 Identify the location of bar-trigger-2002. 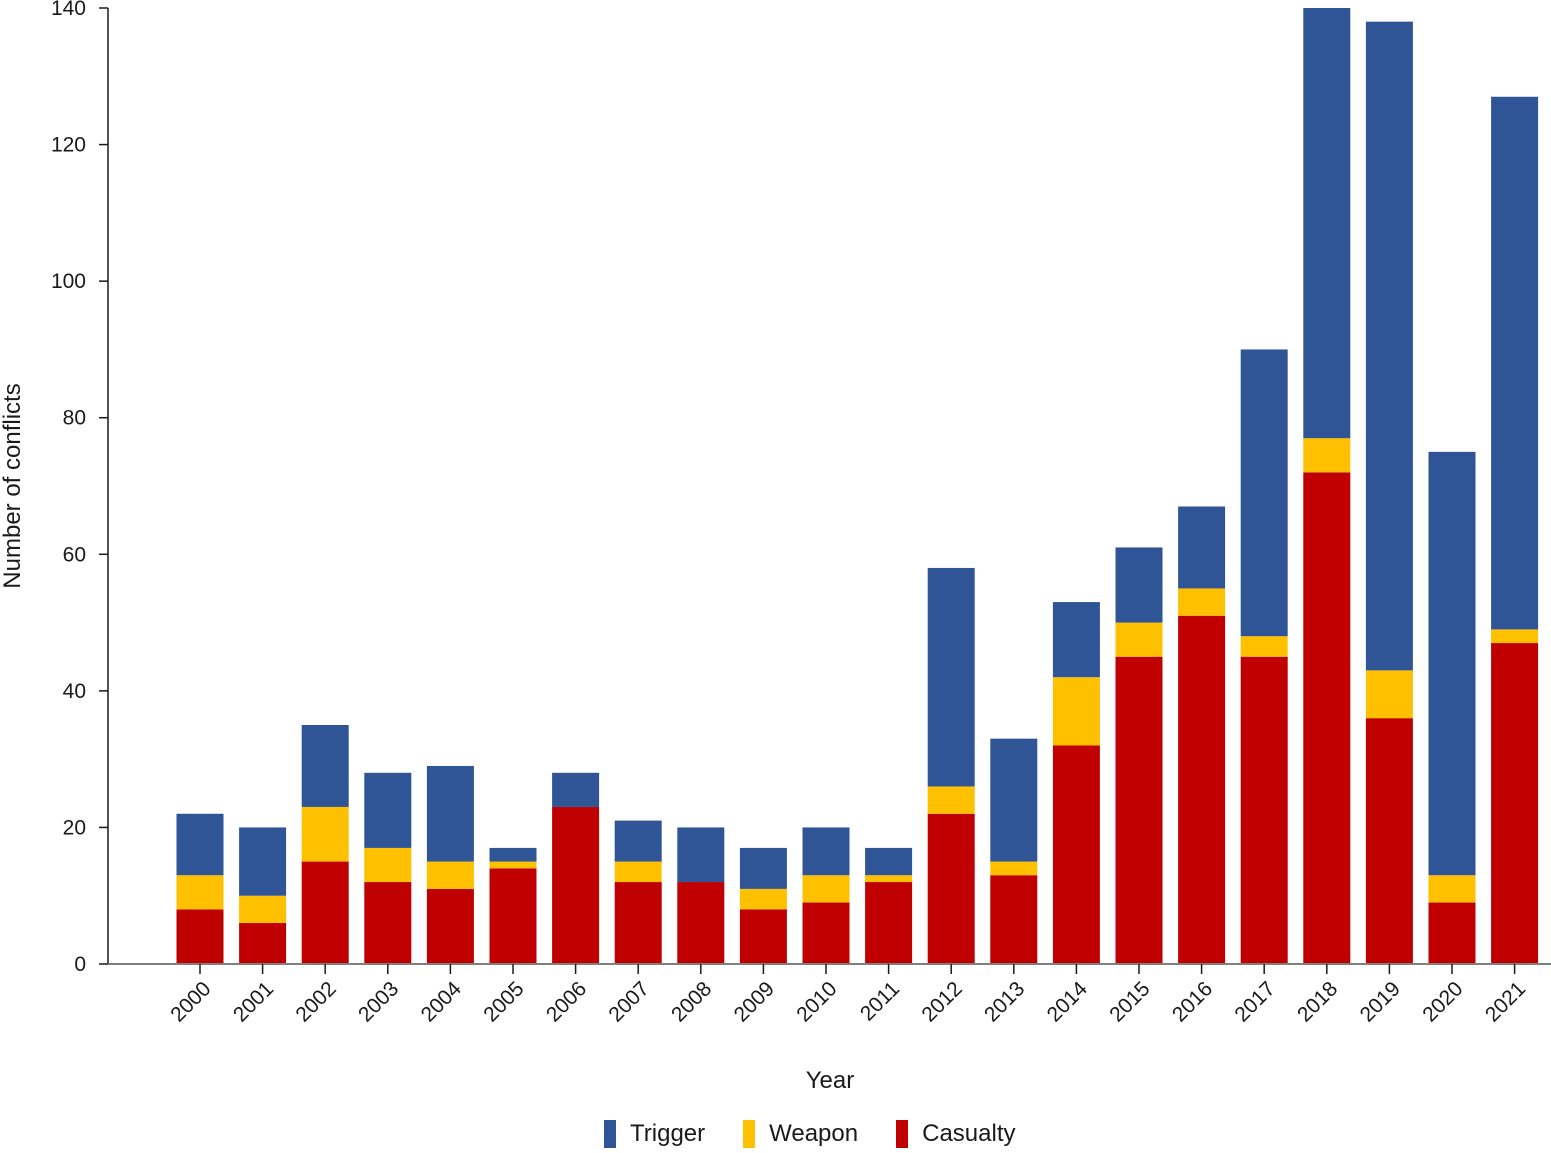
(325, 766).